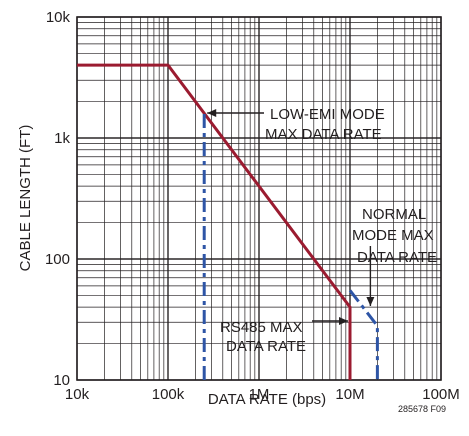 The width and height of the screenshot is (469, 436). I want to click on annotation-rs485-line1: RS485 MAX, so click(261, 327).